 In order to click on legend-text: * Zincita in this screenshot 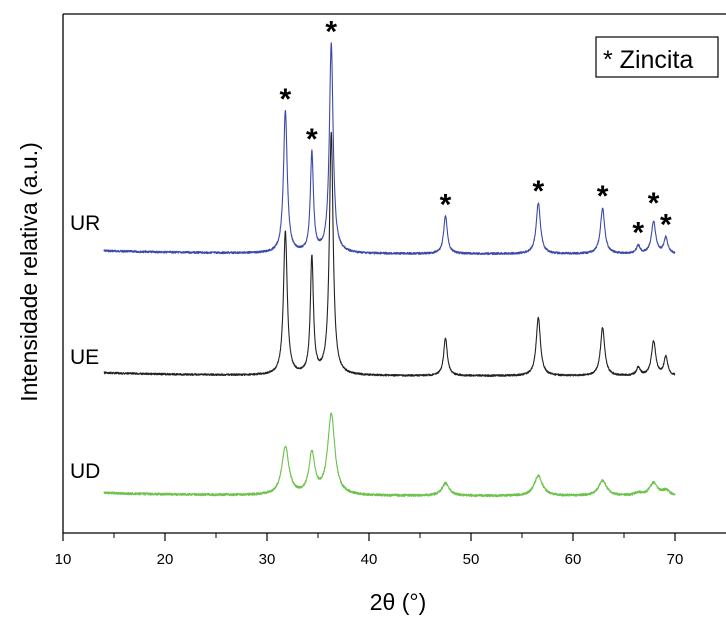, I will do `click(648, 60)`.